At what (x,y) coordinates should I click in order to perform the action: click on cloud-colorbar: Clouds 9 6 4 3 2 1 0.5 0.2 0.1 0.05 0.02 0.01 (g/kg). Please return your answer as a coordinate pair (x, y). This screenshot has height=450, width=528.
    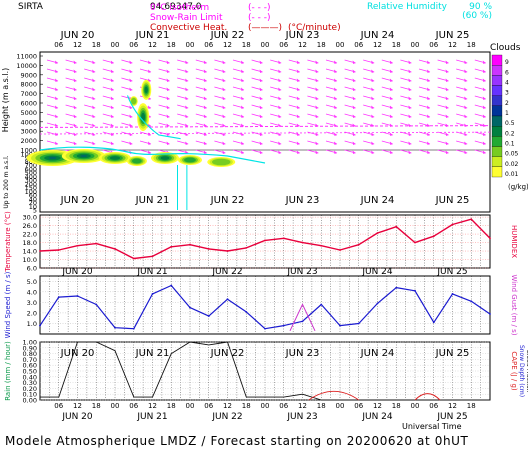
    Looking at the image, I should click on (509, 117).